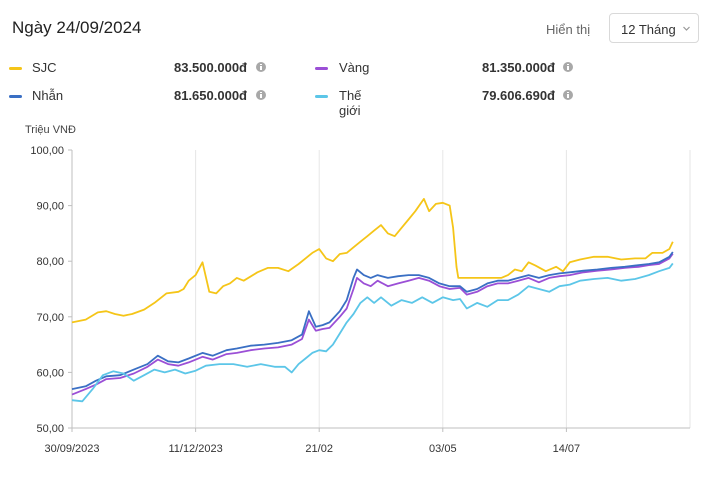  I want to click on x-tick-label: 11/12/2023, so click(195, 449).